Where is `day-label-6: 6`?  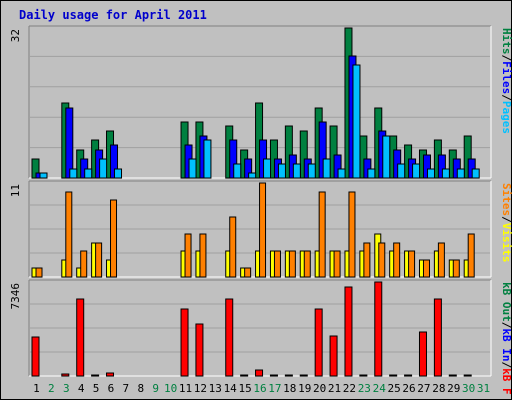 day-label-6: 6 is located at coordinates (111, 388).